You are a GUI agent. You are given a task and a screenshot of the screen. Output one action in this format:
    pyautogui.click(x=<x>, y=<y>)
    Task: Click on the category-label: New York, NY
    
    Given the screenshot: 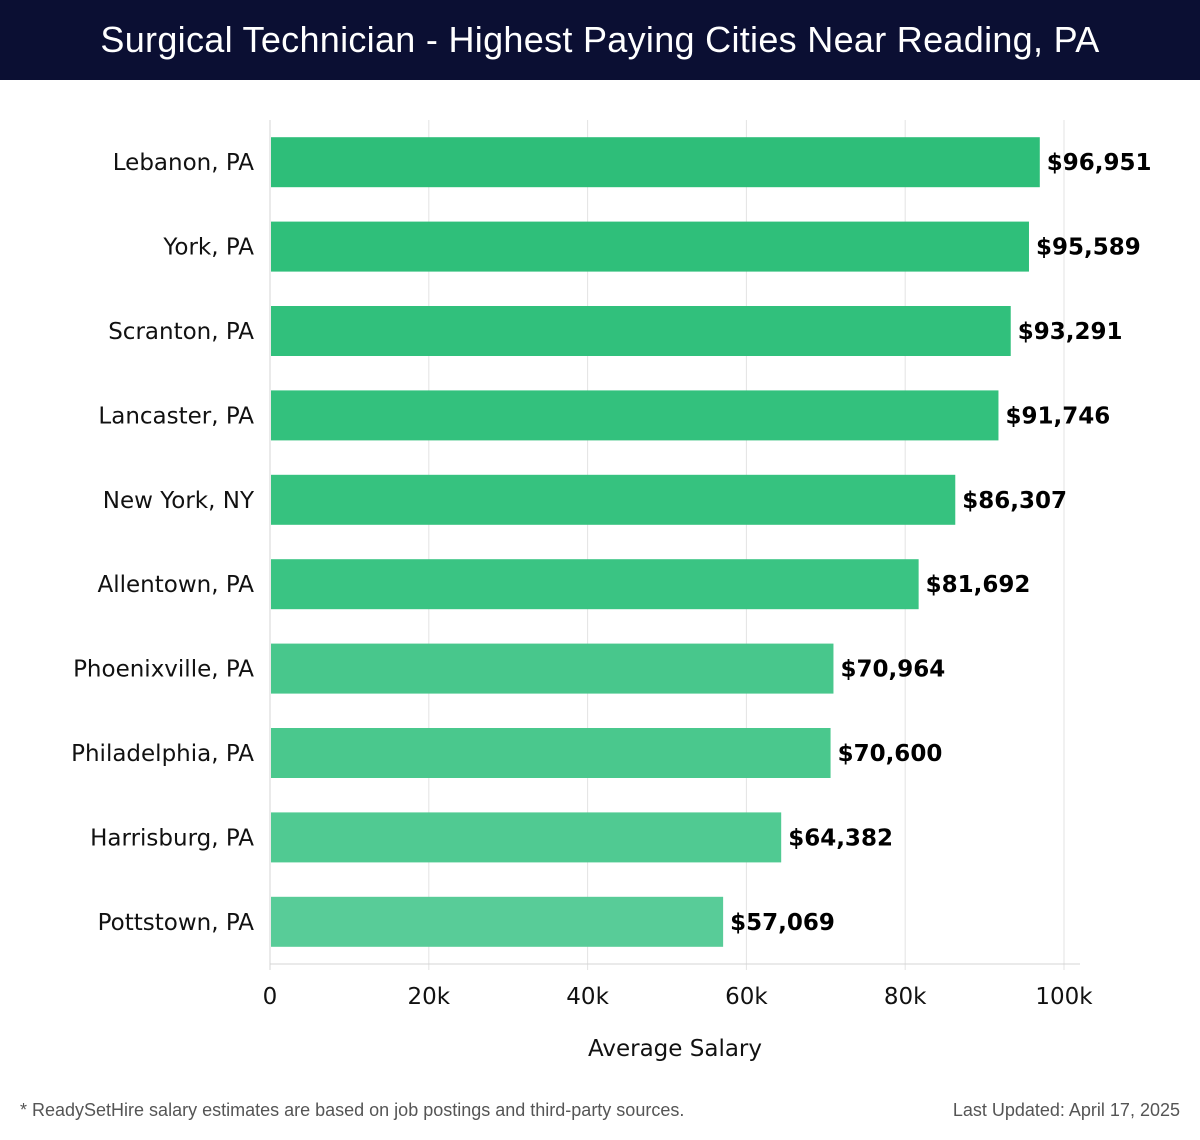 What is the action you would take?
    pyautogui.click(x=179, y=501)
    